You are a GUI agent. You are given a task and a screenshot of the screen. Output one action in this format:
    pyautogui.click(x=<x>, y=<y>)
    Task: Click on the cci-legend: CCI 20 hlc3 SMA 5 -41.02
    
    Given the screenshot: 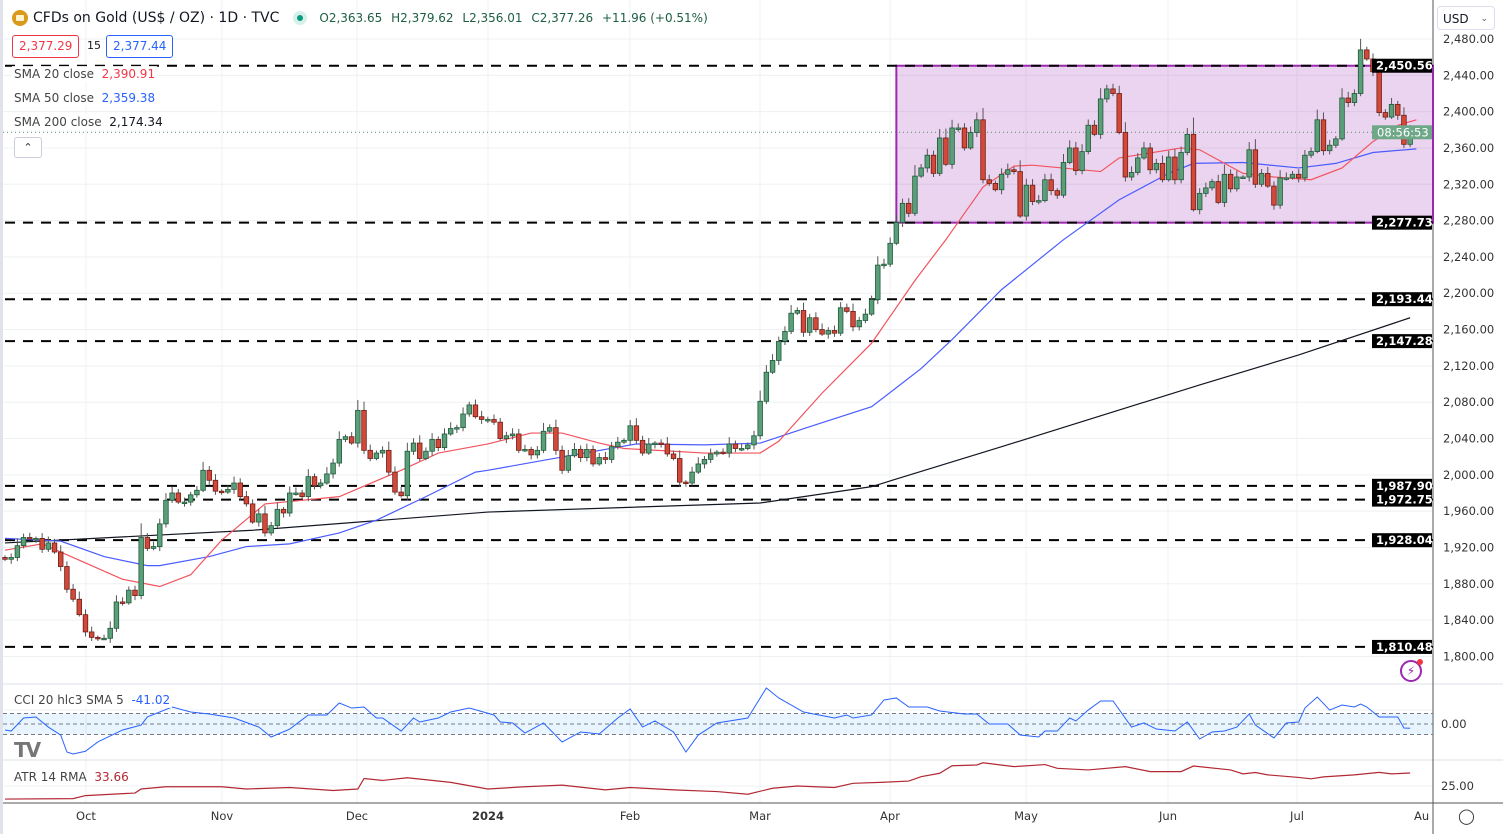 What is the action you would take?
    pyautogui.click(x=92, y=700)
    